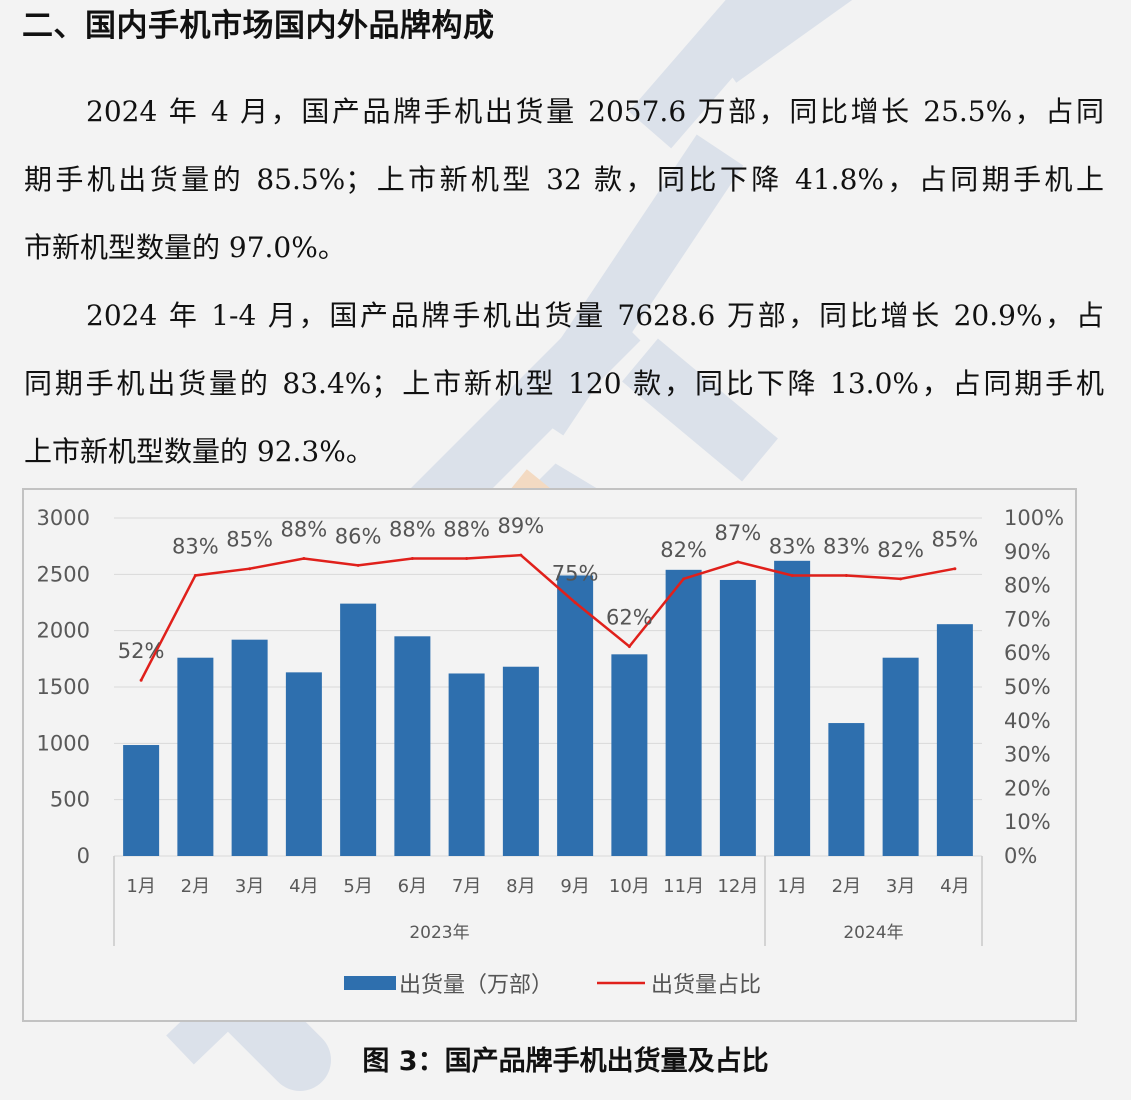 This screenshot has height=1100, width=1131. What do you see at coordinates (70, 800) in the screenshot?
I see `y-left-tick-label: 500` at bounding box center [70, 800].